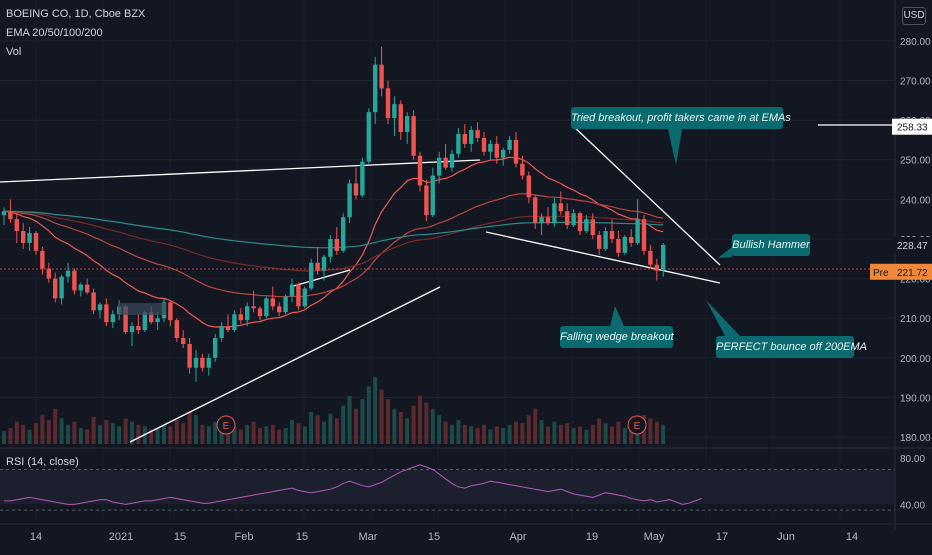 This screenshot has height=555, width=932. What do you see at coordinates (915, 42) in the screenshot?
I see `price-tick-label: 280.00` at bounding box center [915, 42].